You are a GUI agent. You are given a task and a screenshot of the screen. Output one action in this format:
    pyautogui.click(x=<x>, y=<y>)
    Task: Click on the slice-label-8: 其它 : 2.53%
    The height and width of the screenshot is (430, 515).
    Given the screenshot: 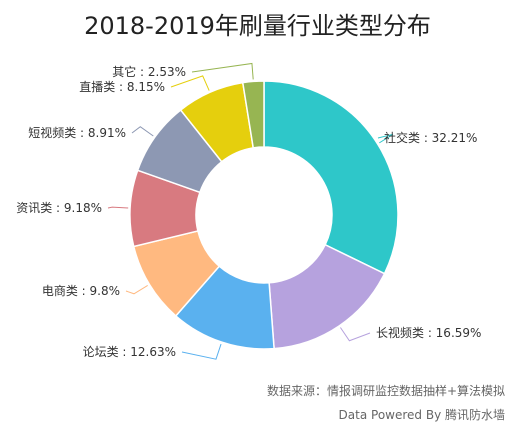 What is the action you would take?
    pyautogui.click(x=149, y=71)
    